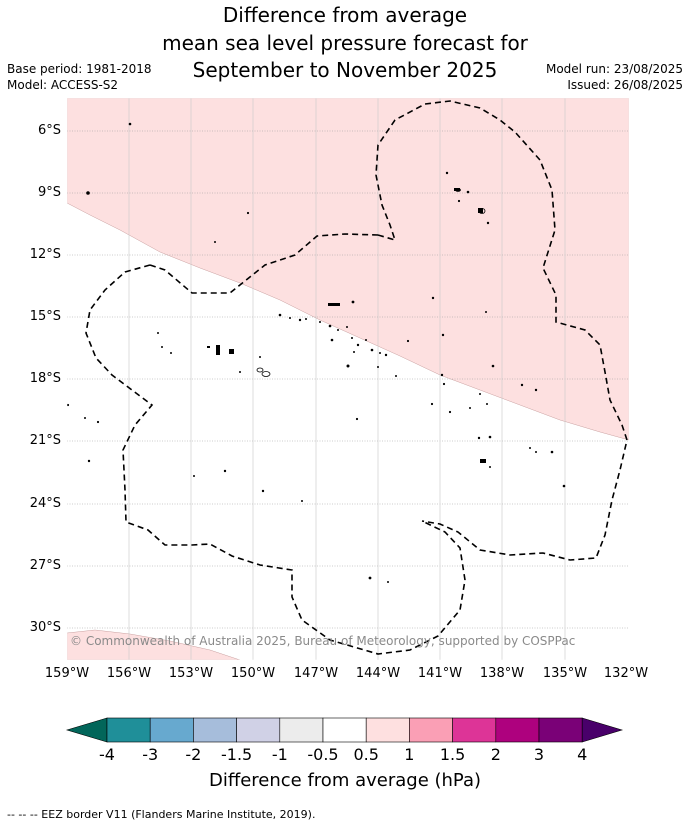  What do you see at coordinates (345, 15) in the screenshot?
I see `title-line-1: Difference from average` at bounding box center [345, 15].